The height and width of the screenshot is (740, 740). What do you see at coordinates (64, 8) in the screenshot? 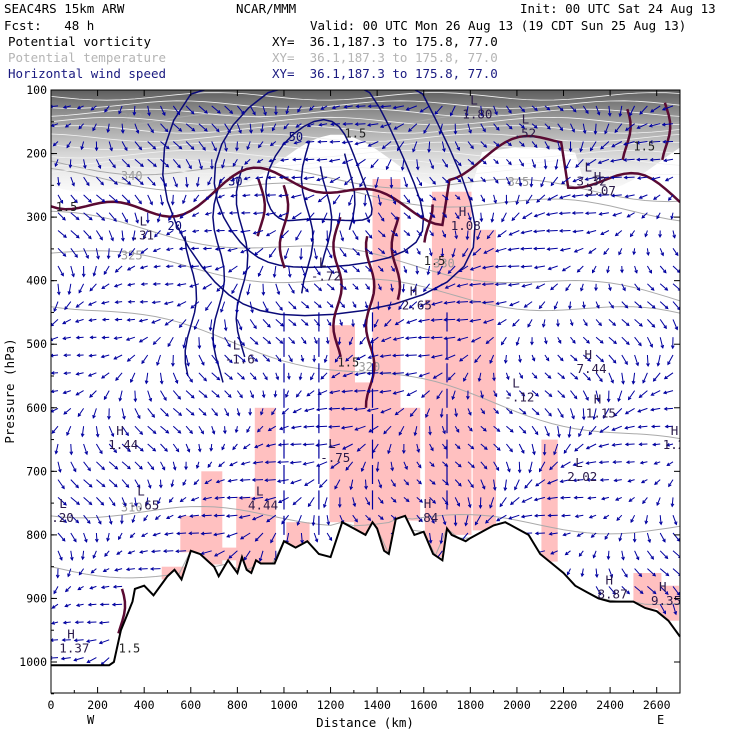
I see `model-name: SEAC4RS 15km ARW` at bounding box center [64, 8].